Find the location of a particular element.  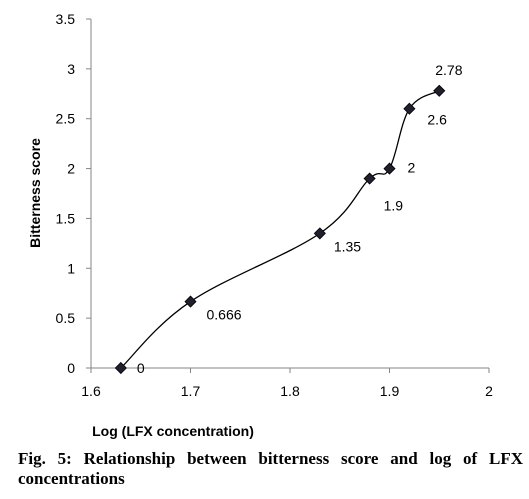

x-axis-title: Log (LFX concentration) is located at coordinates (173, 431).